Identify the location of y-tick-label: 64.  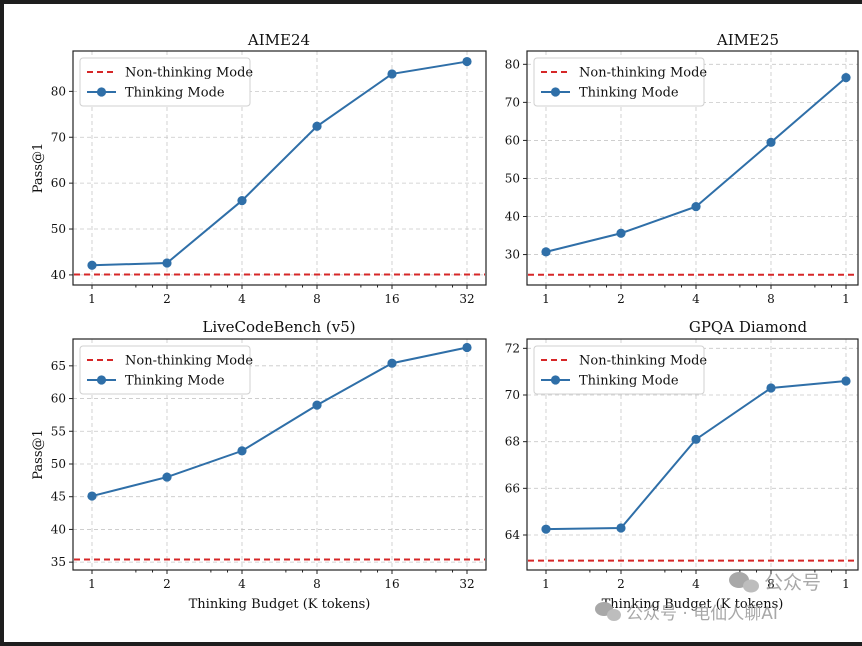
(513, 535).